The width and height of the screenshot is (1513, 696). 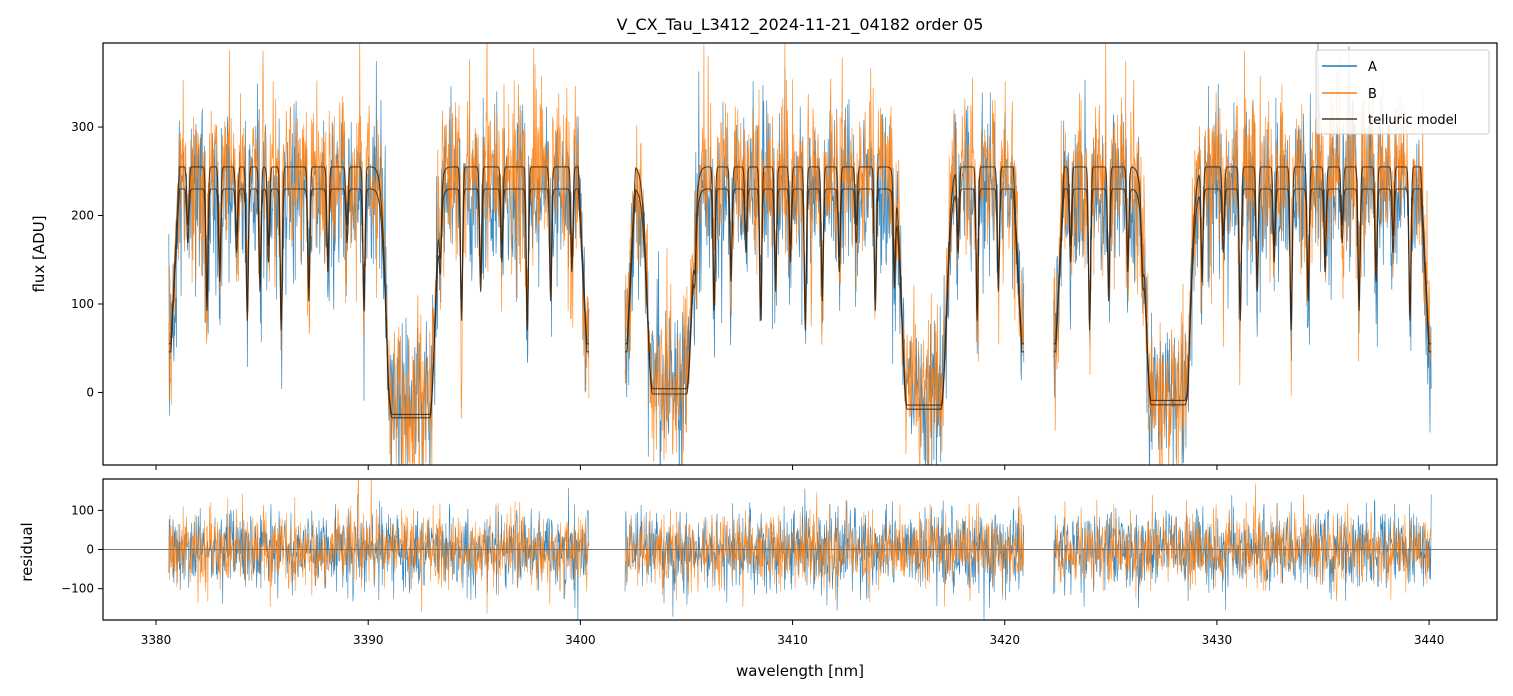 I want to click on legend: A B telluric model, so click(x=1402, y=92).